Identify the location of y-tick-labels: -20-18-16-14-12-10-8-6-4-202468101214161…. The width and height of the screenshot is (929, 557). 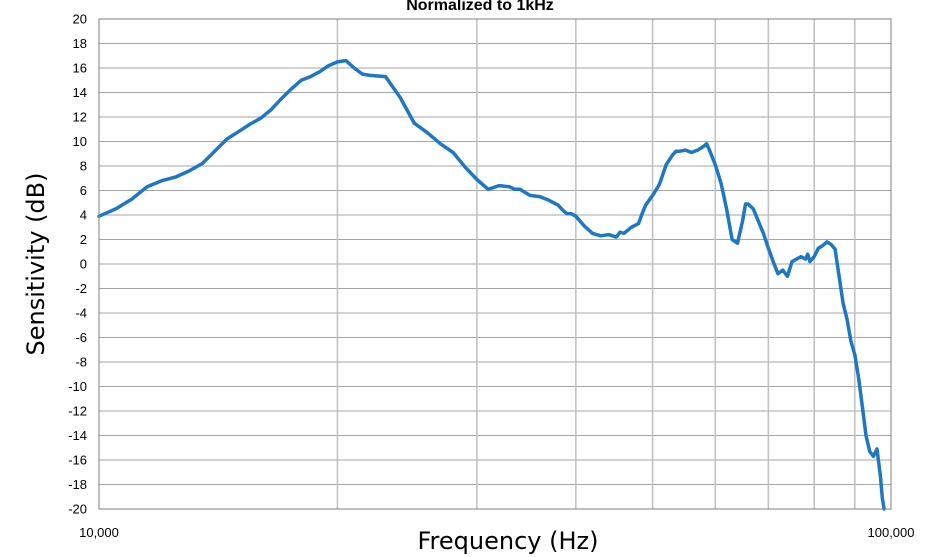
(77, 264).